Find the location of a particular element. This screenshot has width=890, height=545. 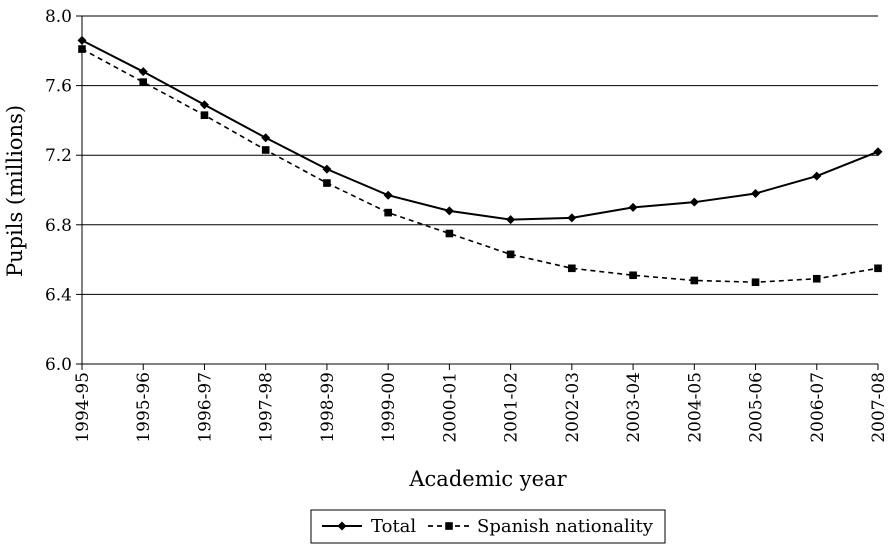

y-tick-labels: 6.0 6.4 6.8 7.2 7.6 8.0 is located at coordinates (58, 191).